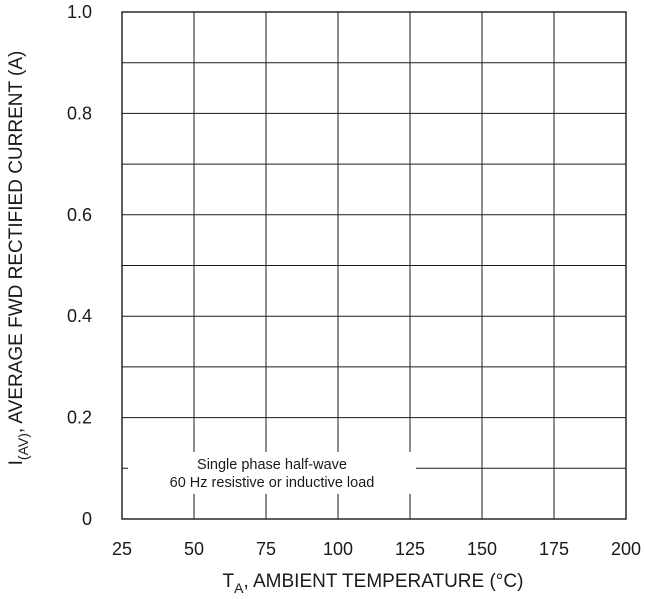 The width and height of the screenshot is (645, 599). What do you see at coordinates (229, 581) in the screenshot?
I see `x-axis-title-main: T` at bounding box center [229, 581].